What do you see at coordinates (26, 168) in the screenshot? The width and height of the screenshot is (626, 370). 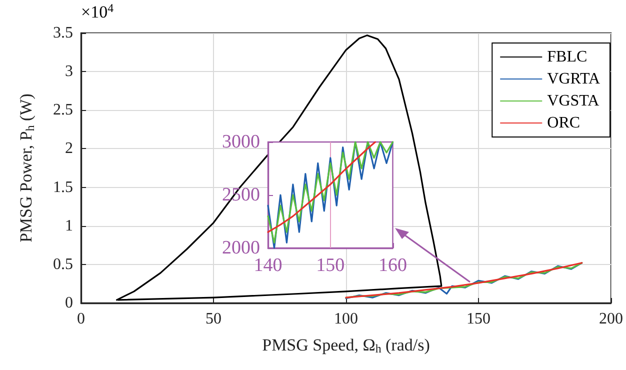 I see `y-axis-title: PMSG Power, Ph (W)` at bounding box center [26, 168].